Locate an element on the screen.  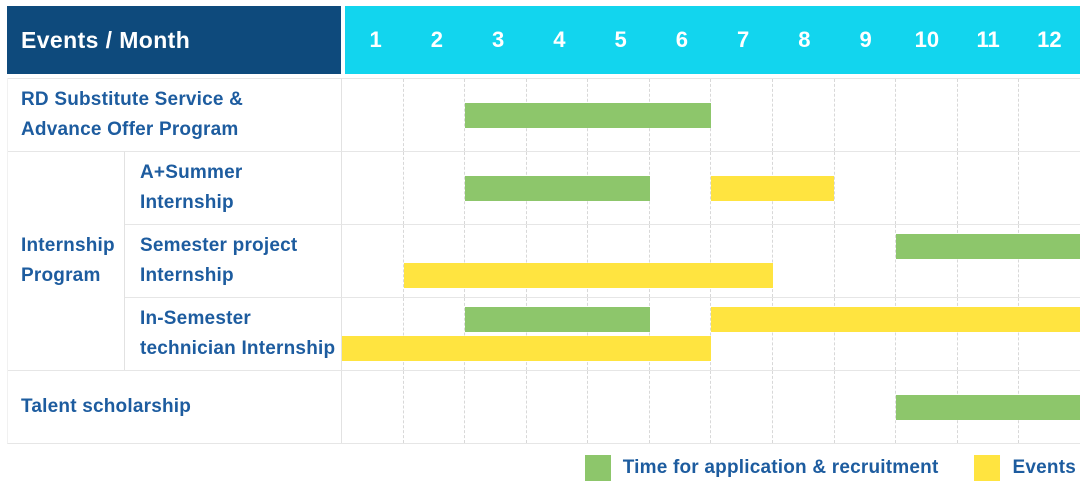
group-label-line: Internship is located at coordinates (68, 245).